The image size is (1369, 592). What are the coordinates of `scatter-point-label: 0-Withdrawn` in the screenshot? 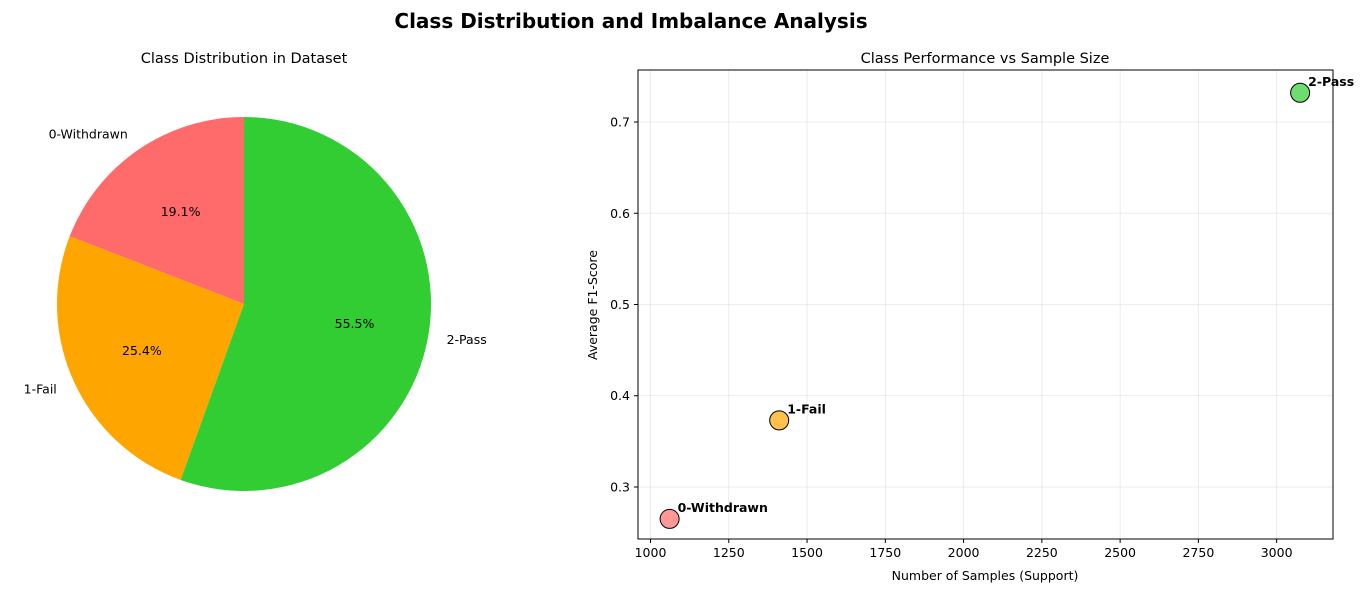 It's located at (723, 507).